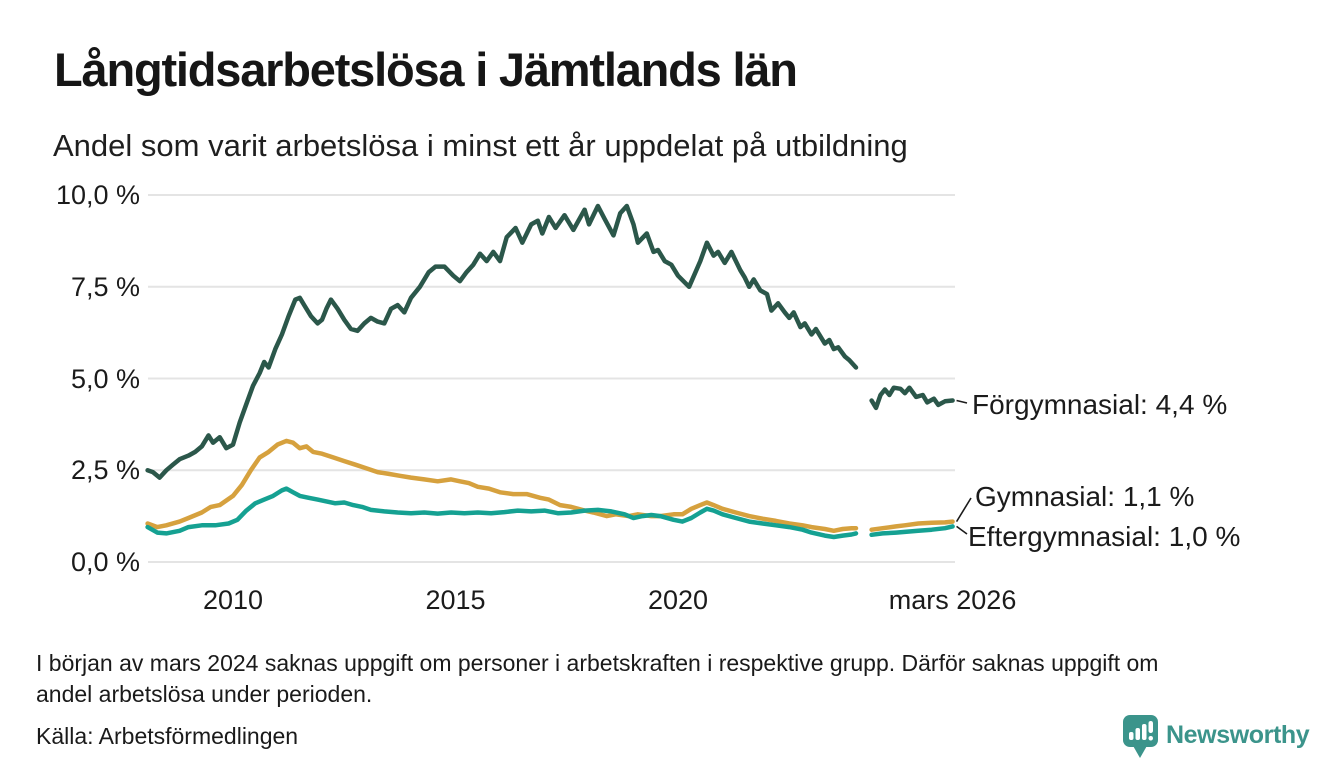 This screenshot has height=780, width=1340. I want to click on series-end-label-eftergymnasial: Eftergymnasial: 1,0 %, so click(1104, 536).